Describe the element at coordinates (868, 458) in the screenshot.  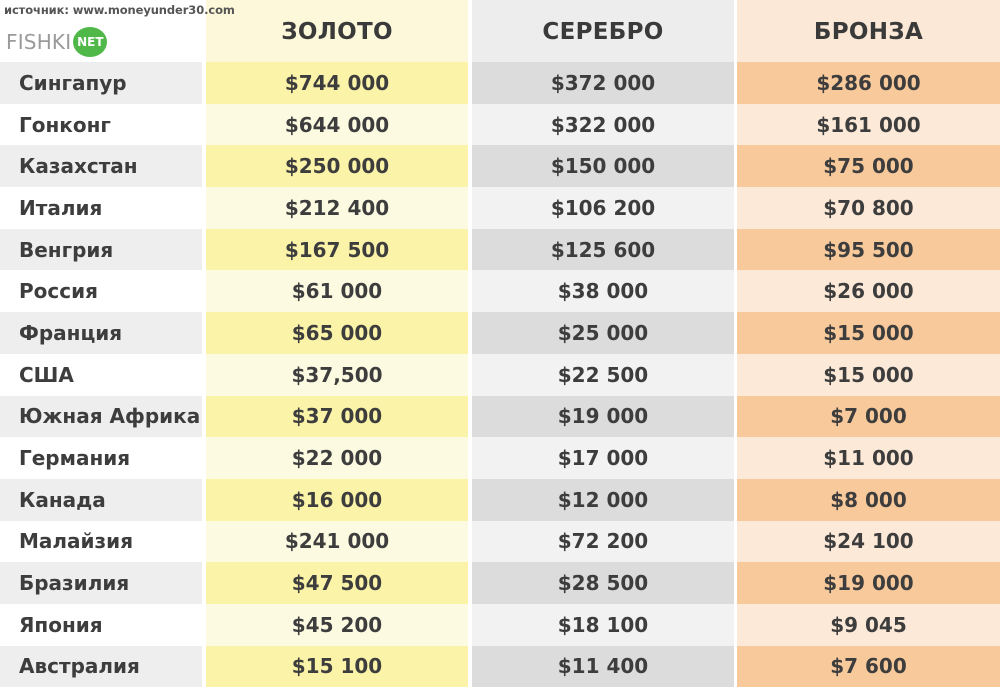
I see `bronze-cell: $11 000` at that location.